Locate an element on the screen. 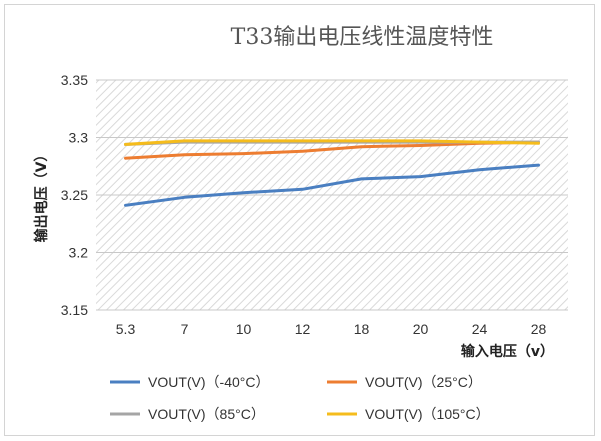 Image resolution: width=601 pixels, height=441 pixels. x-tick-label: 18 is located at coordinates (362, 329).